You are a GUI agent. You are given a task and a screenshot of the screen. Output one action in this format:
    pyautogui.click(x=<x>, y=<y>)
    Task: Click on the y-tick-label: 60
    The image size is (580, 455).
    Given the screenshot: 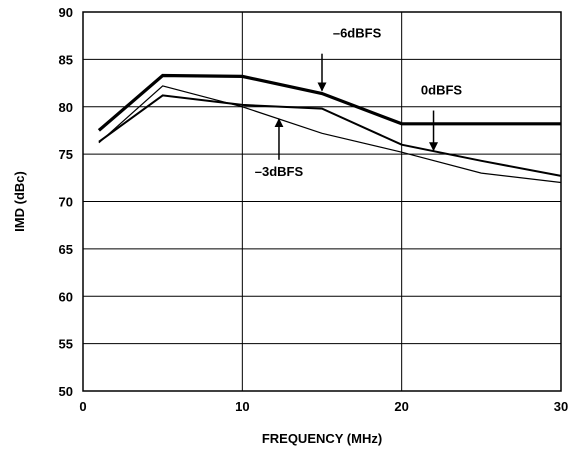 What is the action you would take?
    pyautogui.click(x=66, y=296)
    